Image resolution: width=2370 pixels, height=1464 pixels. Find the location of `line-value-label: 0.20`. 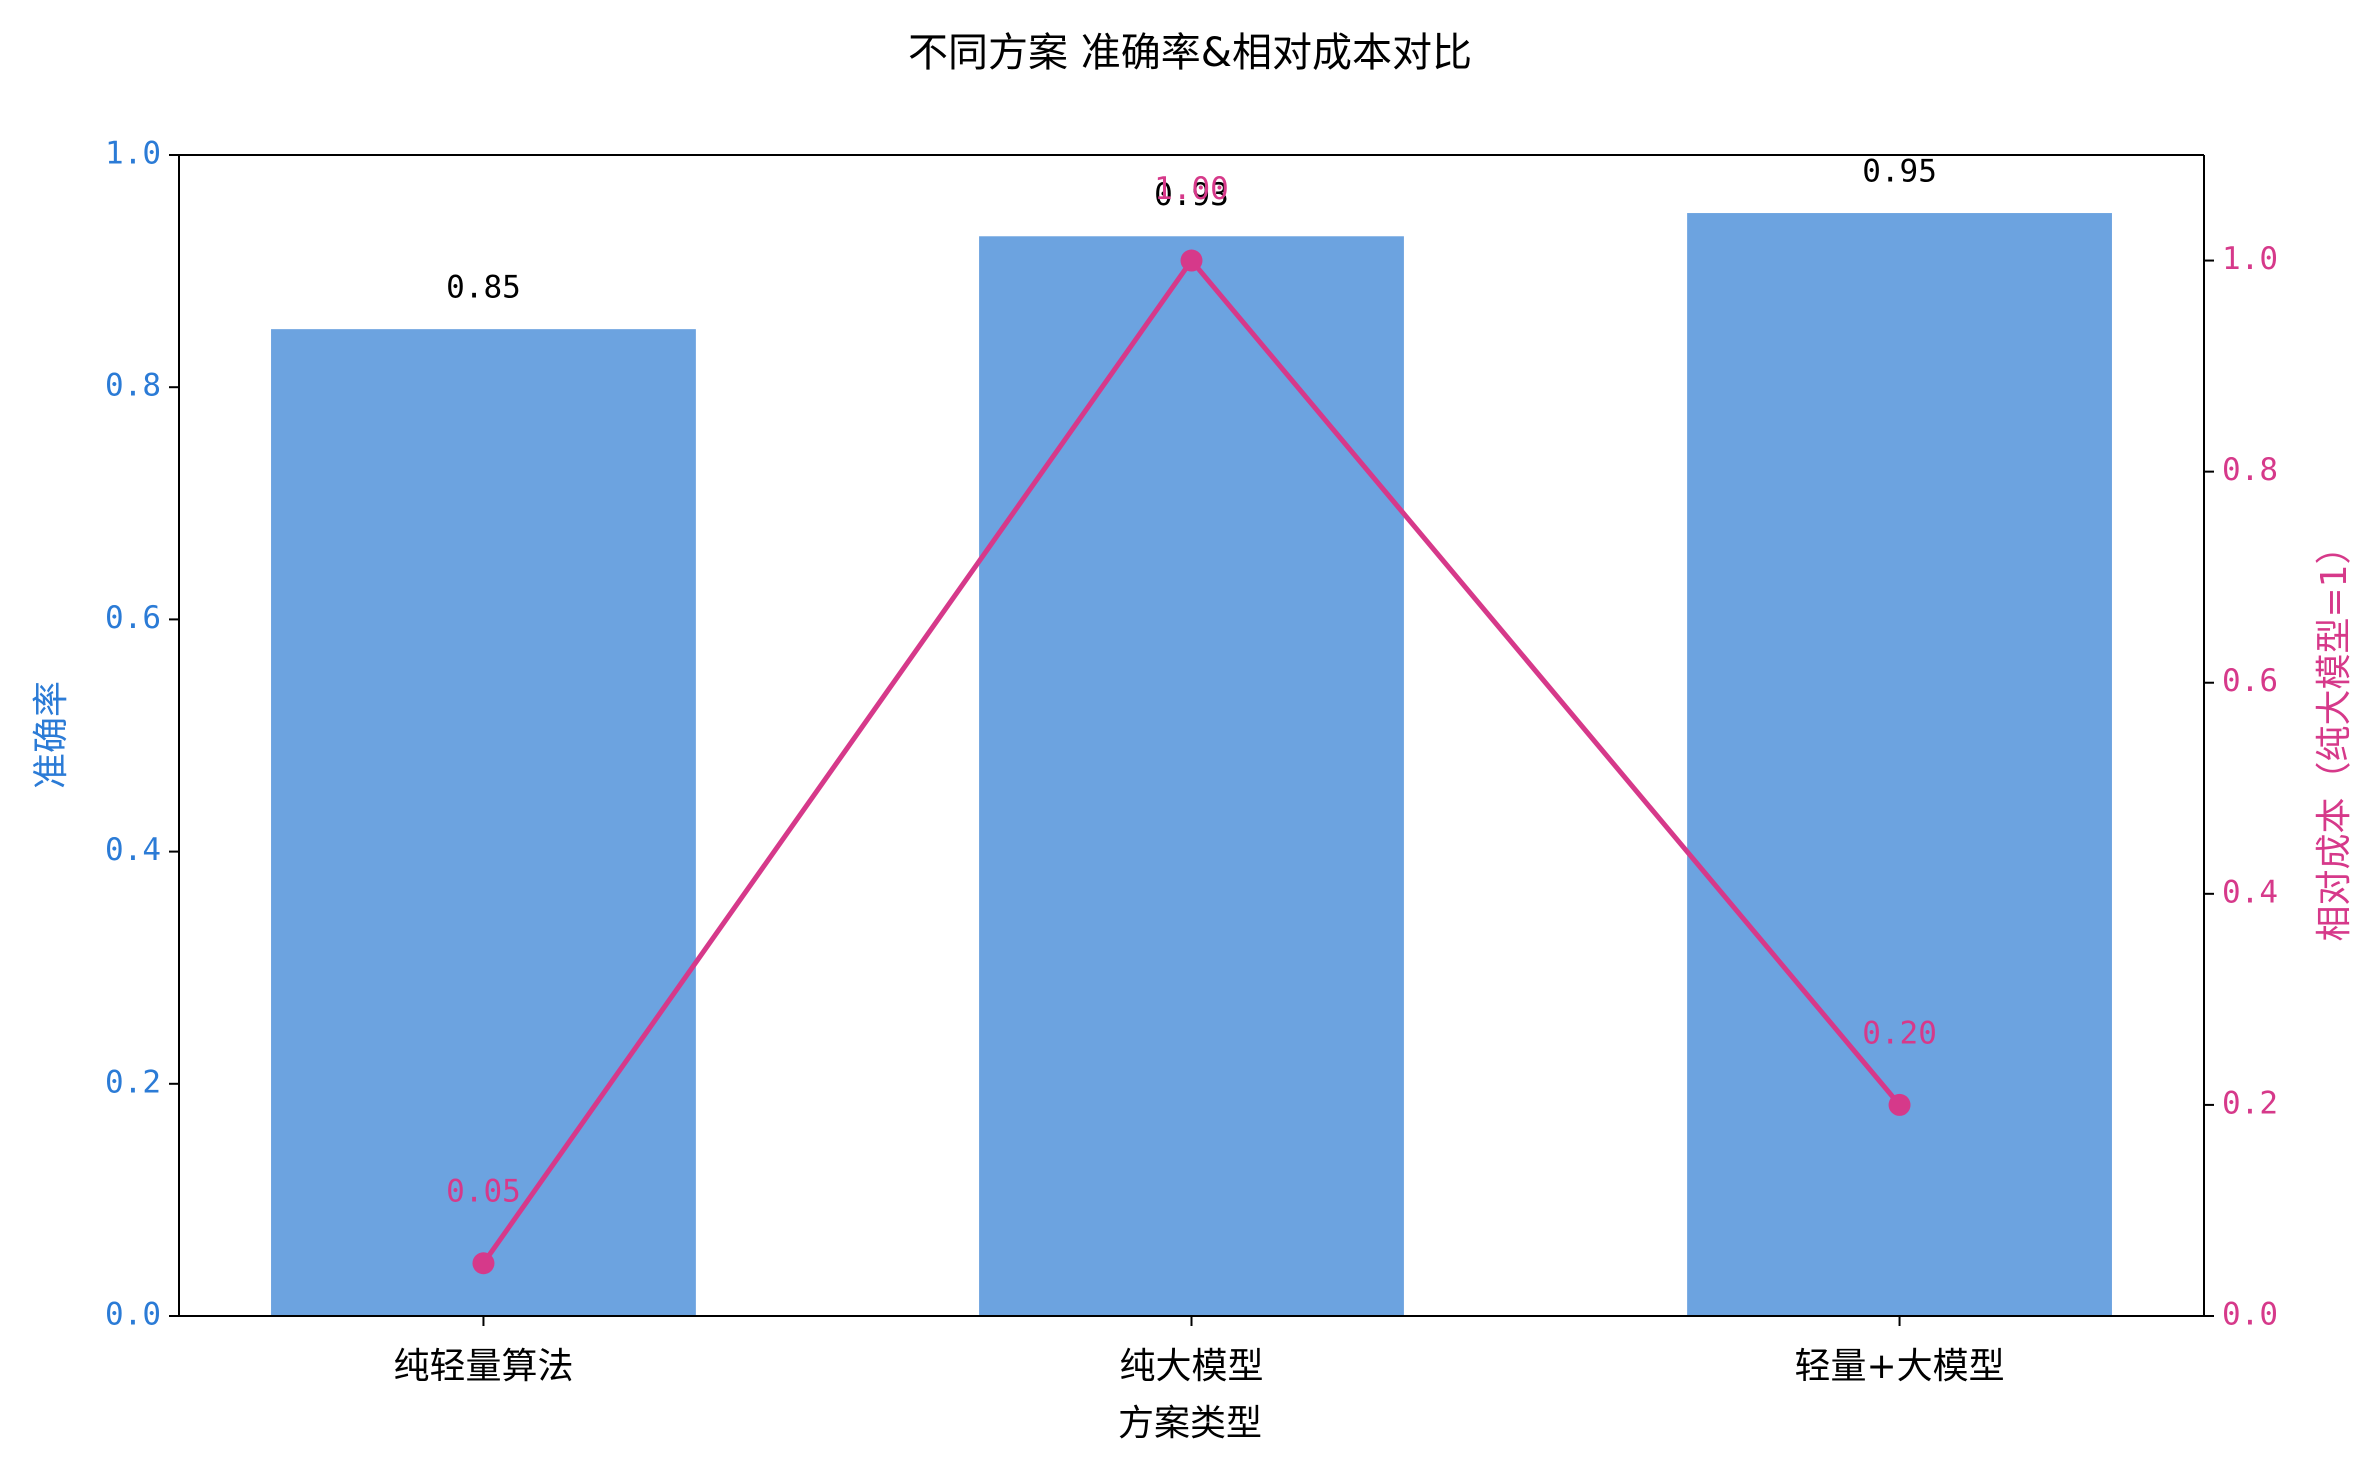

line-value-label: 0.20 is located at coordinates (1899, 1033).